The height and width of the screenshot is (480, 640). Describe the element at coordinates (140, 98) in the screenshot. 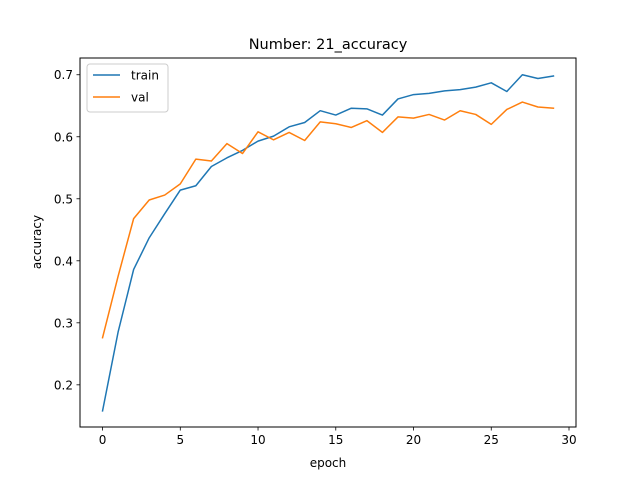

I see `legend-label-val: val` at that location.